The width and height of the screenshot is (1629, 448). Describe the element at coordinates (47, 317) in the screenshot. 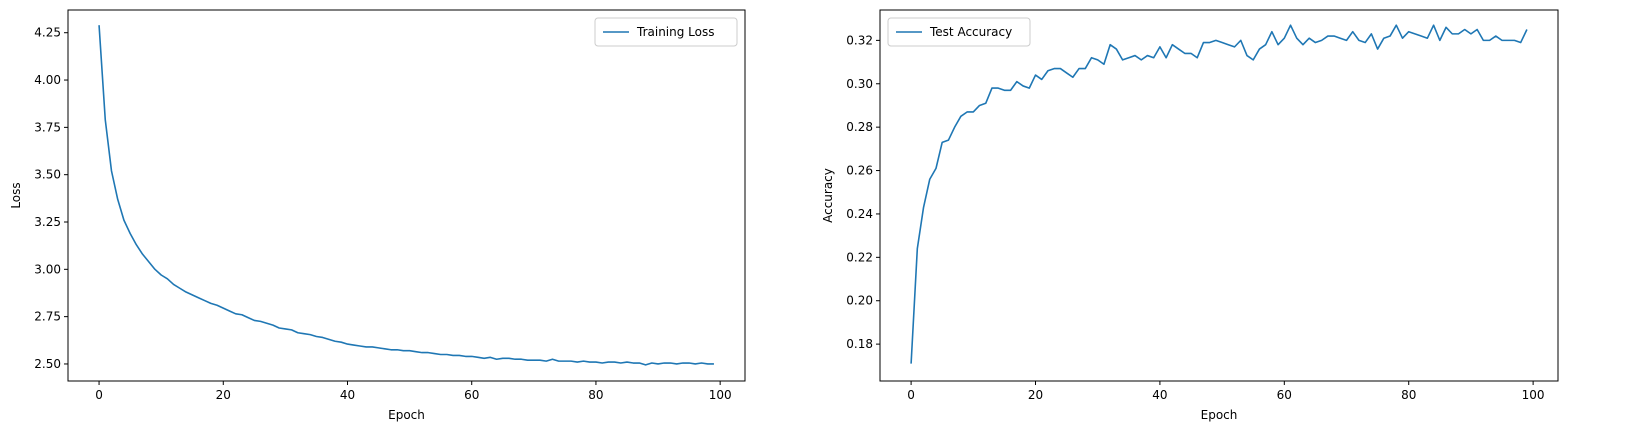

I see `chart1-y-tick-label: 2.75` at that location.